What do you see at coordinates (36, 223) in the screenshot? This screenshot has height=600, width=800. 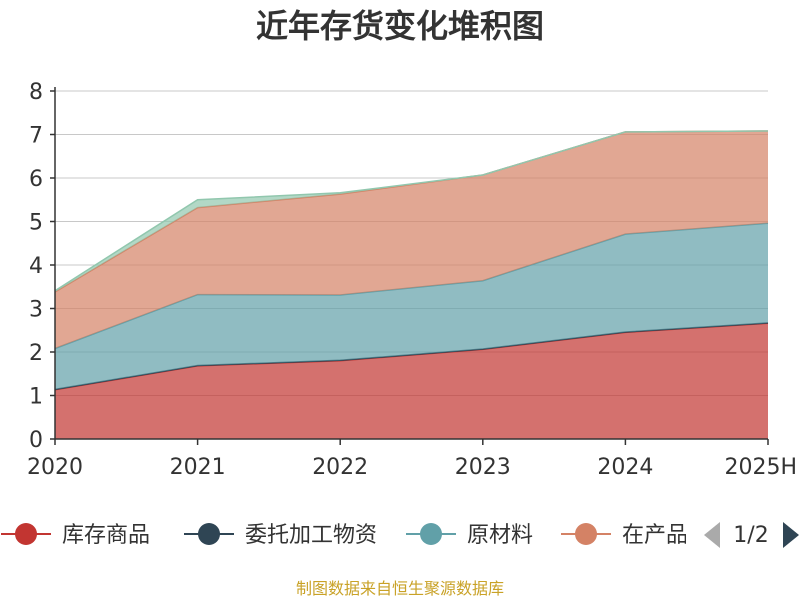 I see `y-tick-label: 5` at bounding box center [36, 223].